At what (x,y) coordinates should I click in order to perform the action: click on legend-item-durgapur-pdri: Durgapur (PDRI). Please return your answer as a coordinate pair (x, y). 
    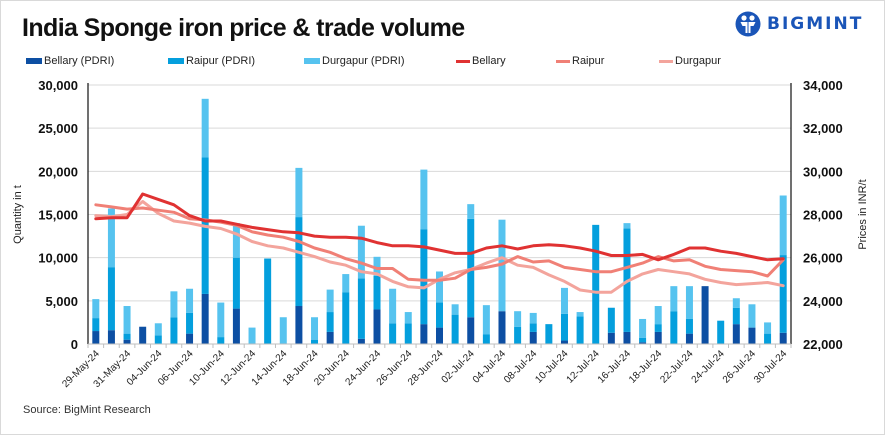
    Looking at the image, I should click on (354, 61).